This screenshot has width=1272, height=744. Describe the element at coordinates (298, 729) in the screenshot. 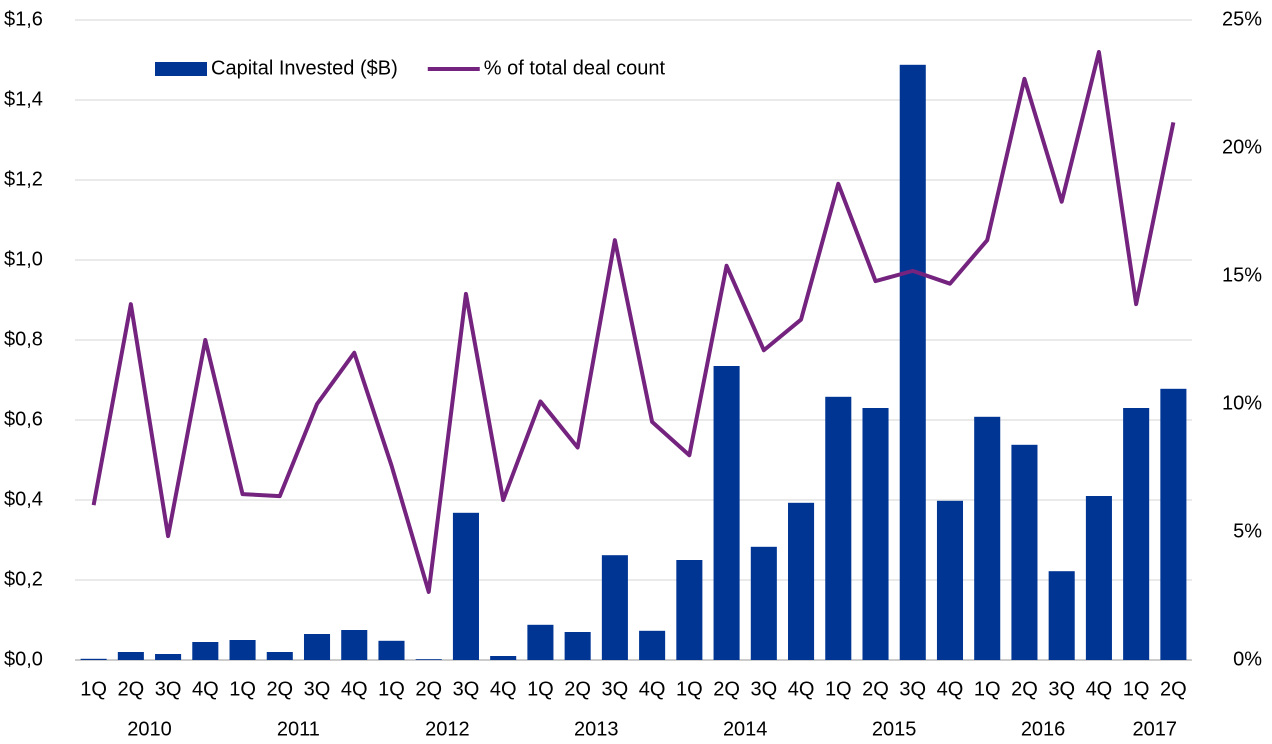

I see `year-label: 2011` at that location.